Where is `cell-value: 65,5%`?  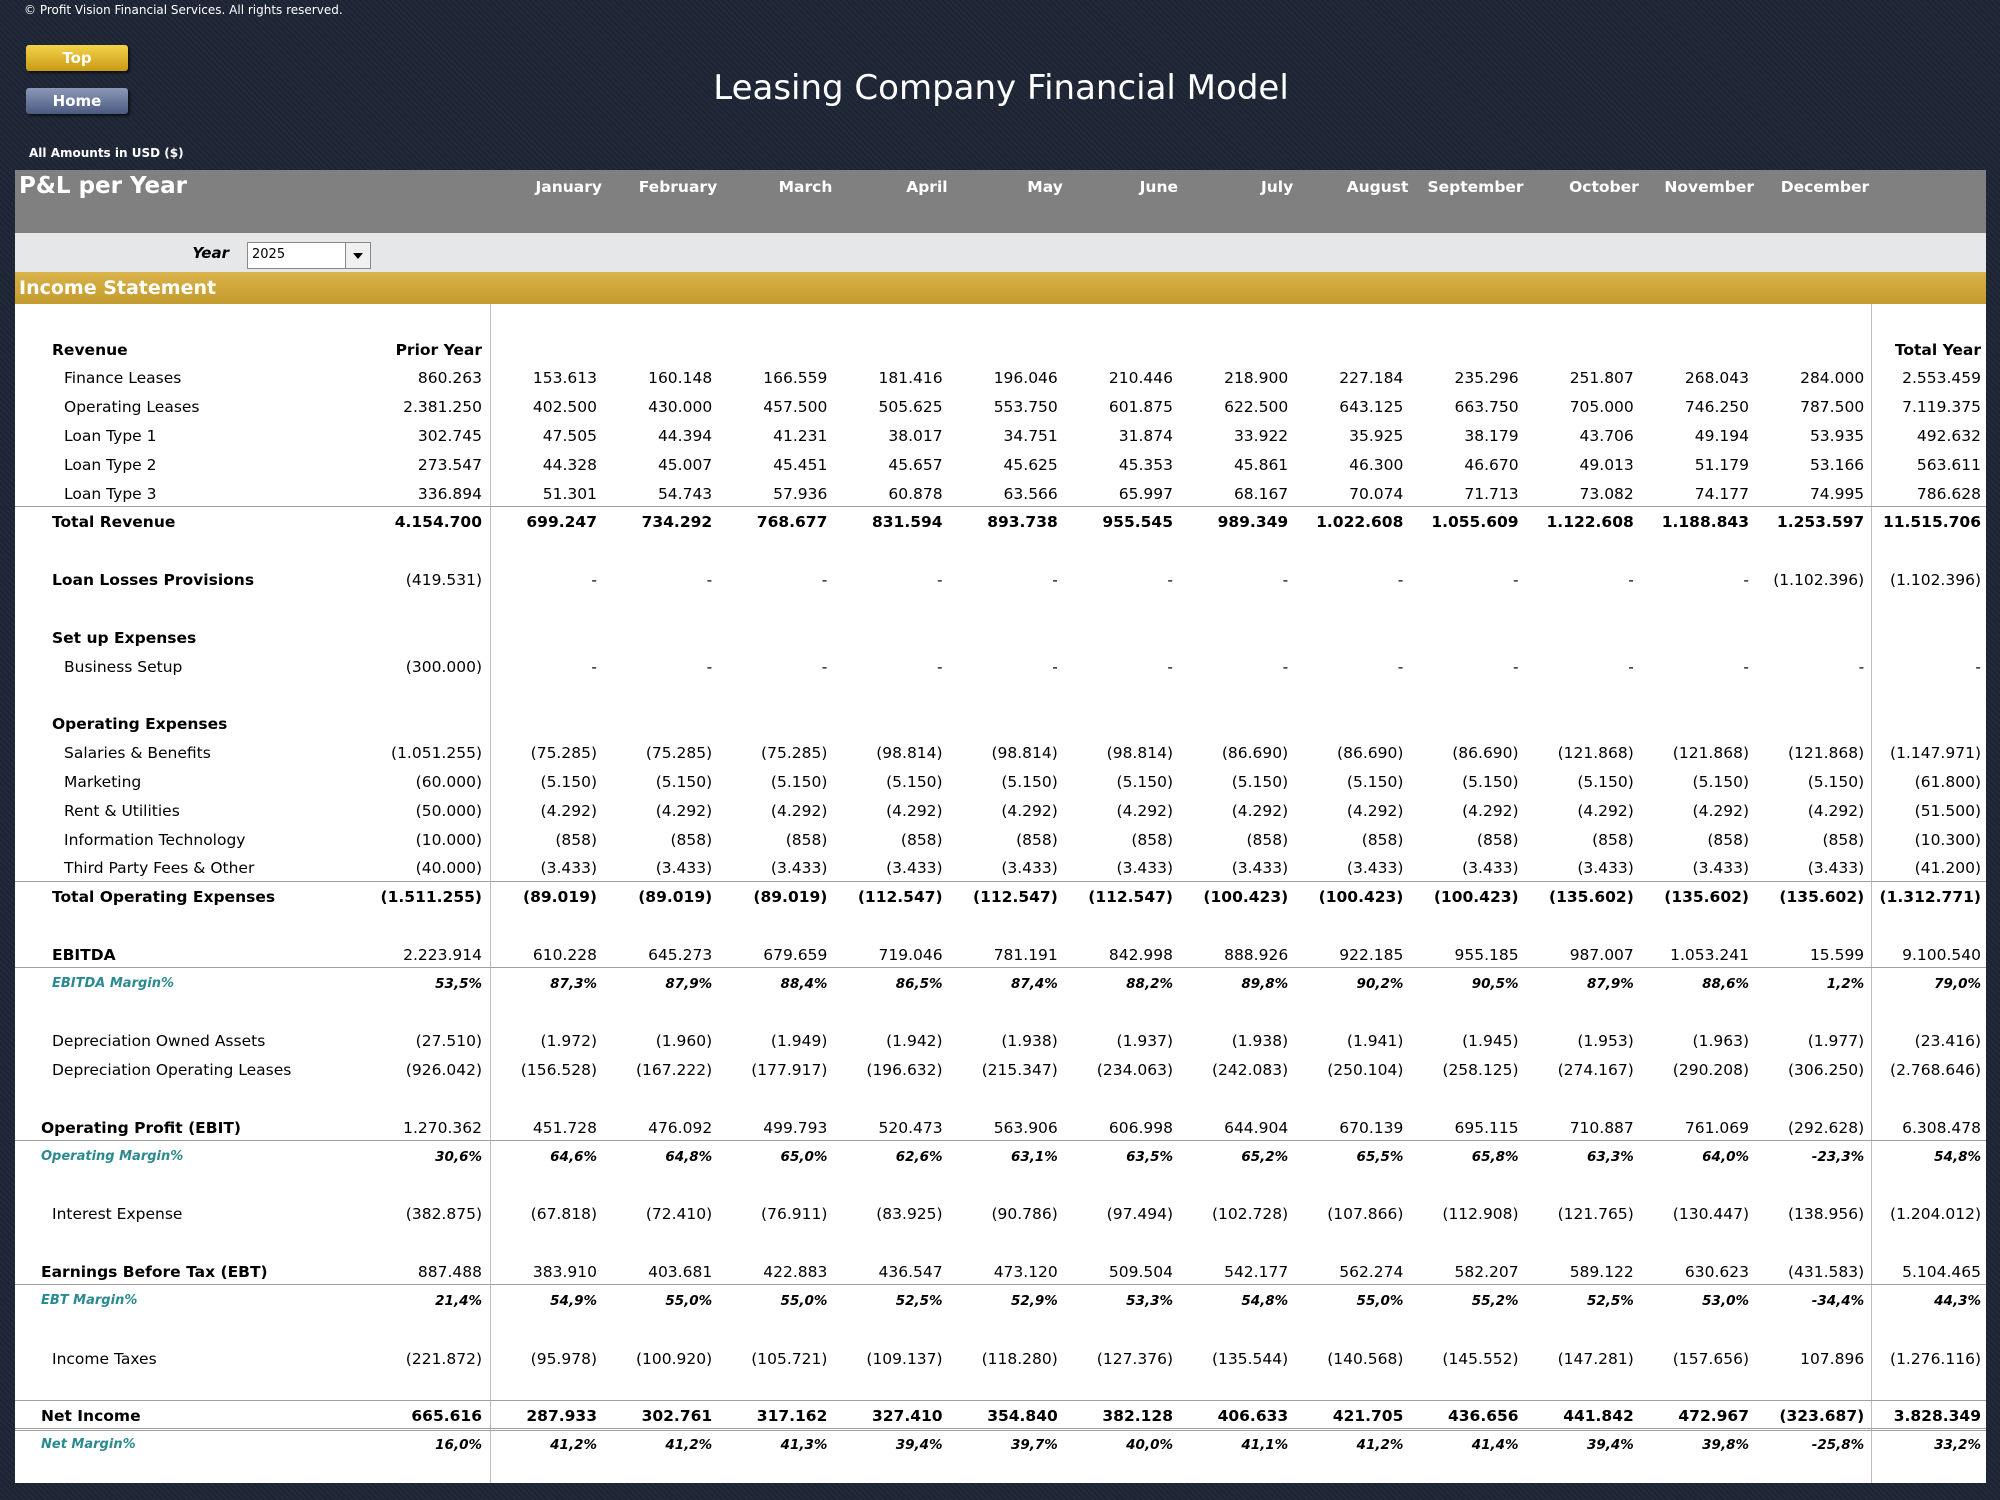
cell-value: 65,5% is located at coordinates (1380, 1156).